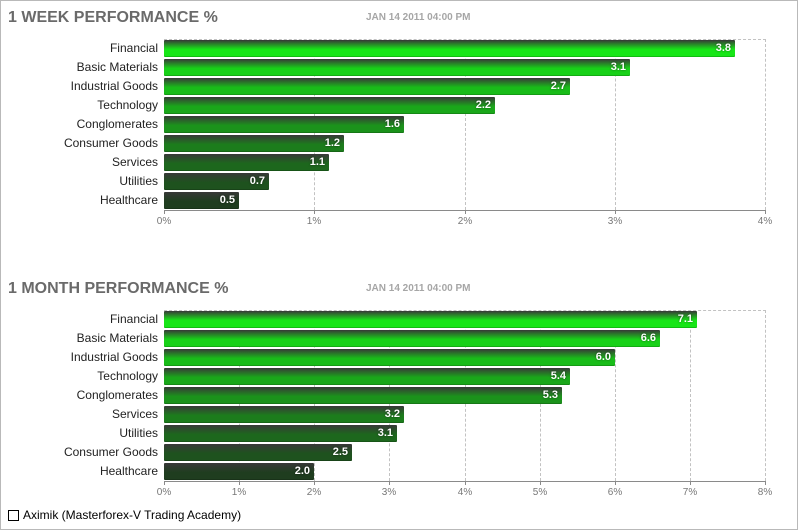  Describe the element at coordinates (558, 86) in the screenshot. I see `bar-value-label: 2.7` at that location.